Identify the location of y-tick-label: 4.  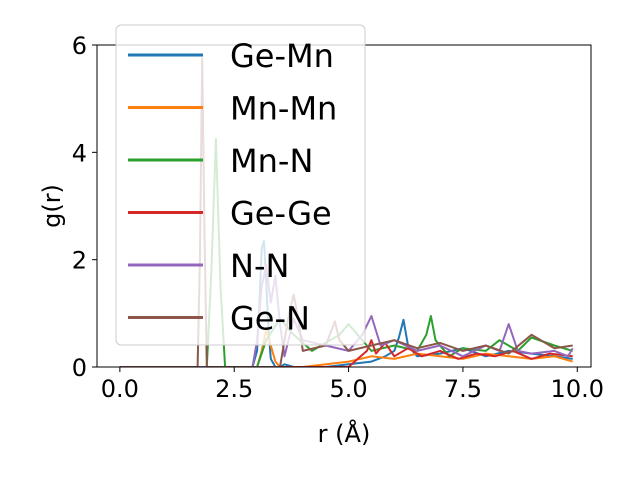
(79, 153).